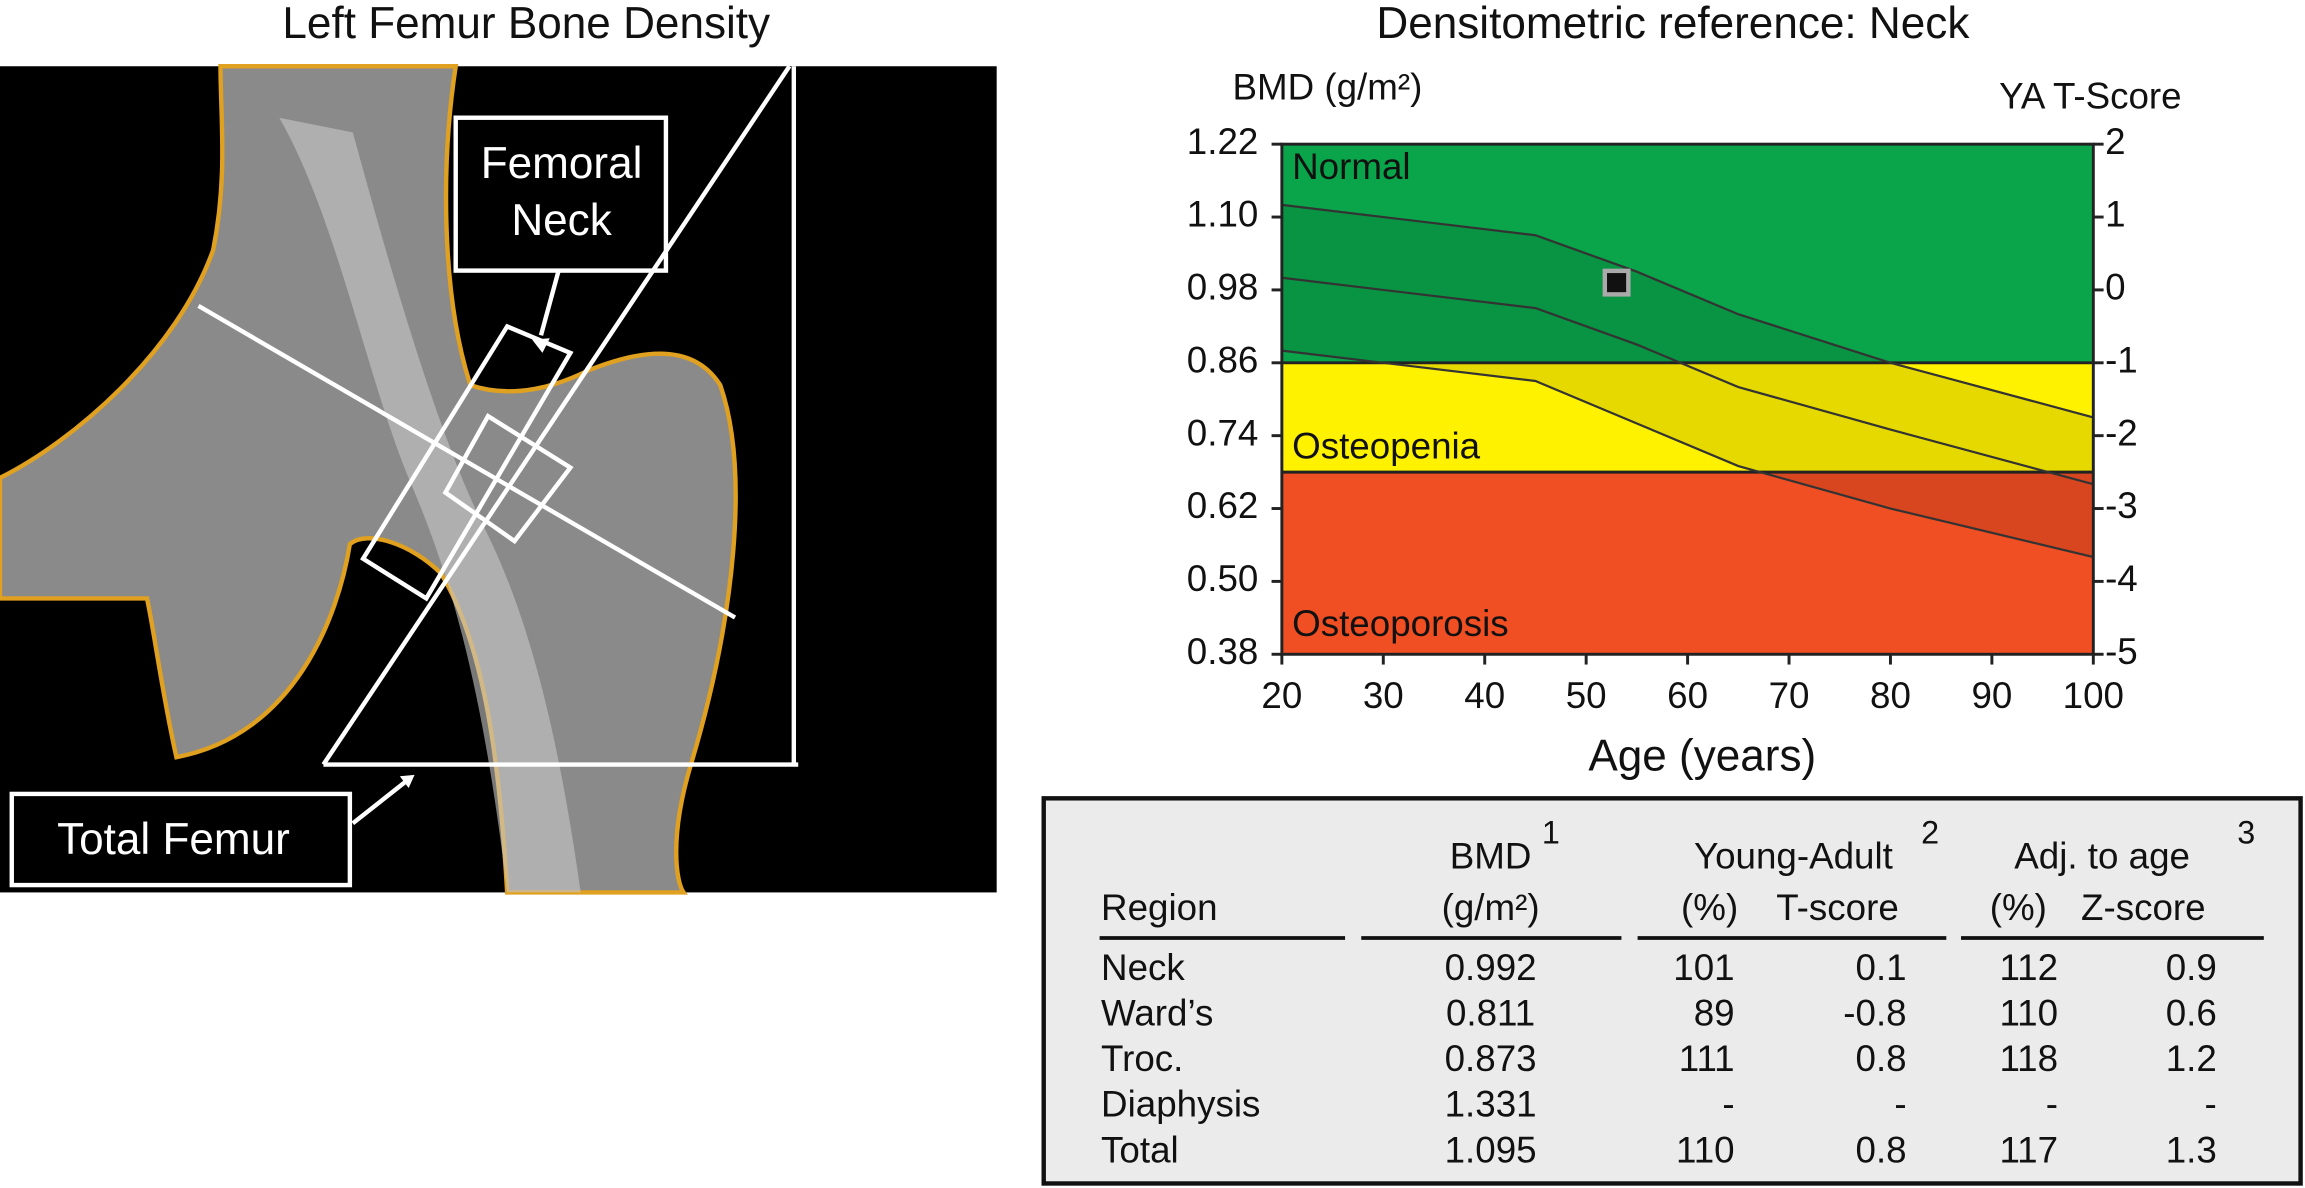 This screenshot has width=2305, height=1188. Describe the element at coordinates (1707, 1058) in the screenshot. I see `table-cell: 111` at that location.